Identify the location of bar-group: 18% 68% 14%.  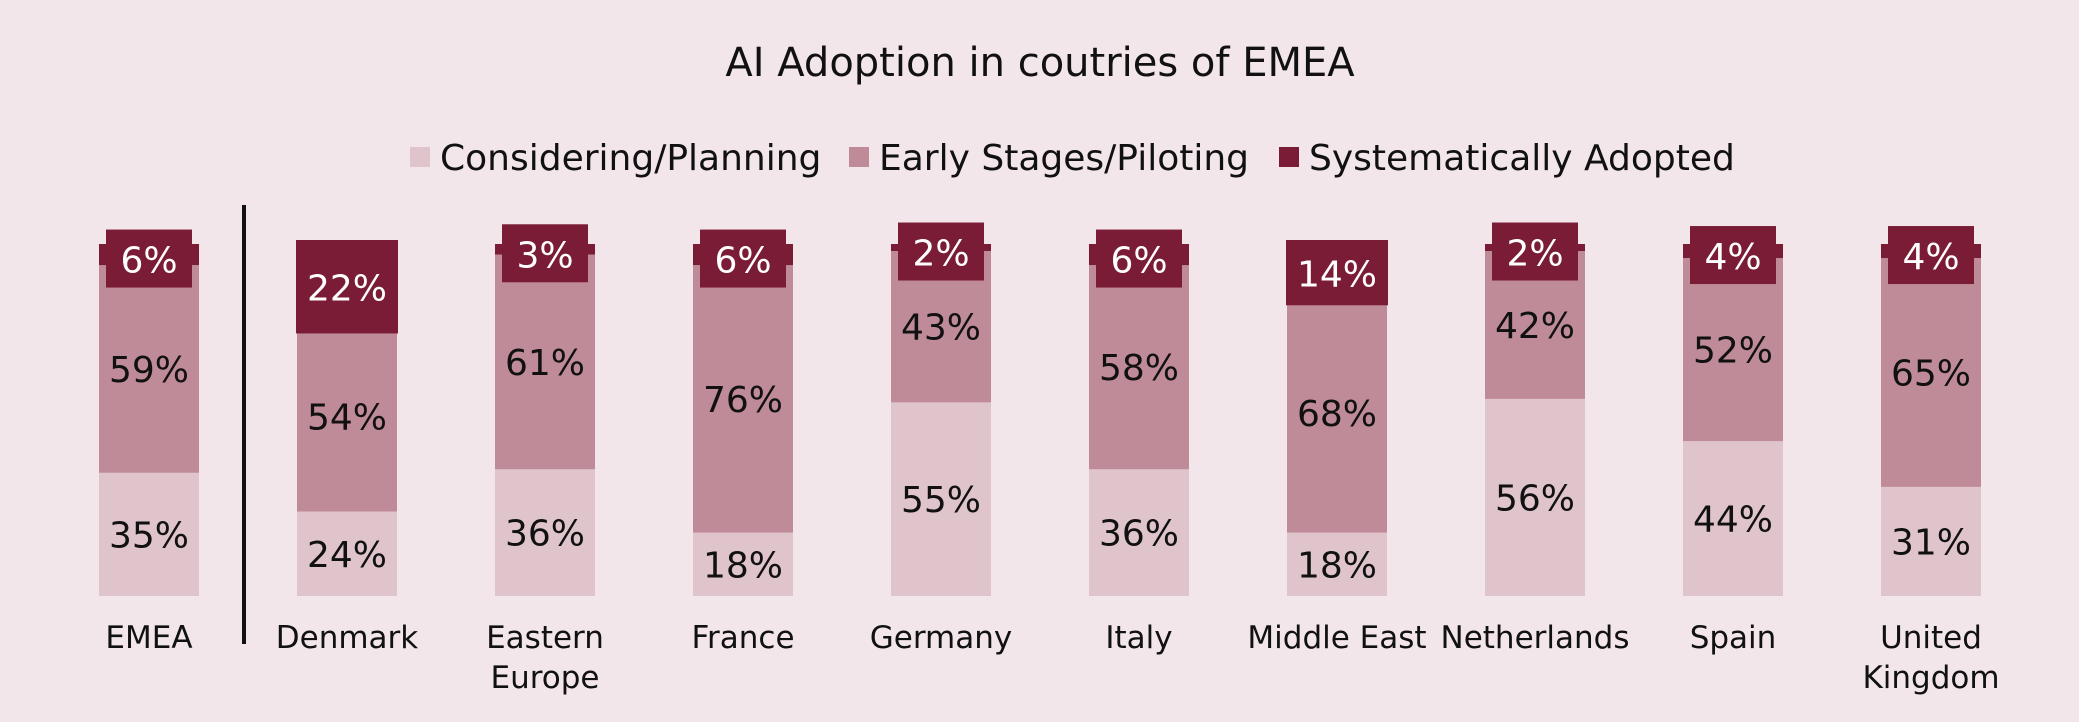
(1337, 418).